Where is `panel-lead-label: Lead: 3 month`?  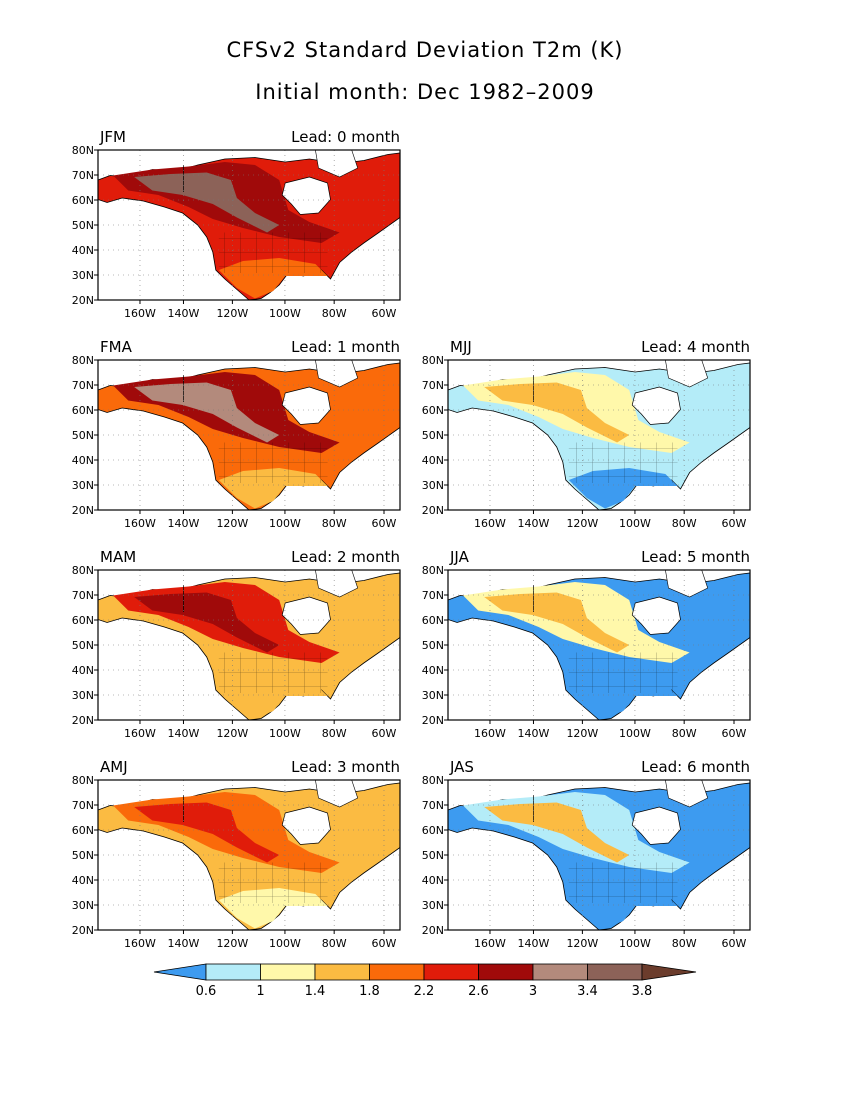
panel-lead-label: Lead: 3 month is located at coordinates (345, 767).